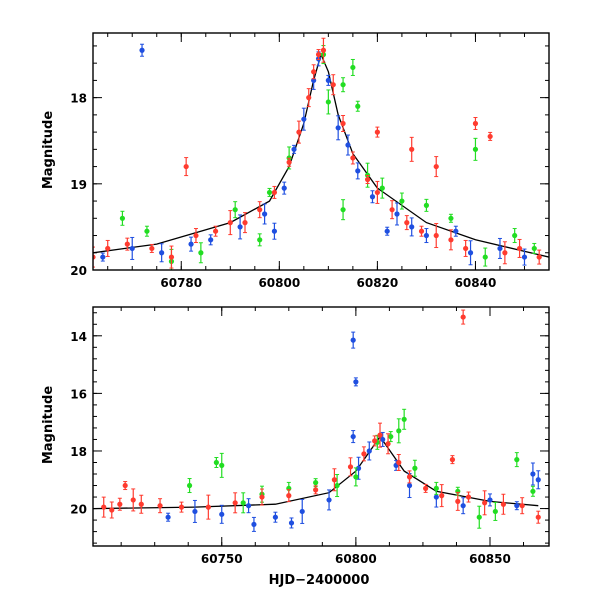  I want to click on y-tick-label: 20, so click(78, 510).